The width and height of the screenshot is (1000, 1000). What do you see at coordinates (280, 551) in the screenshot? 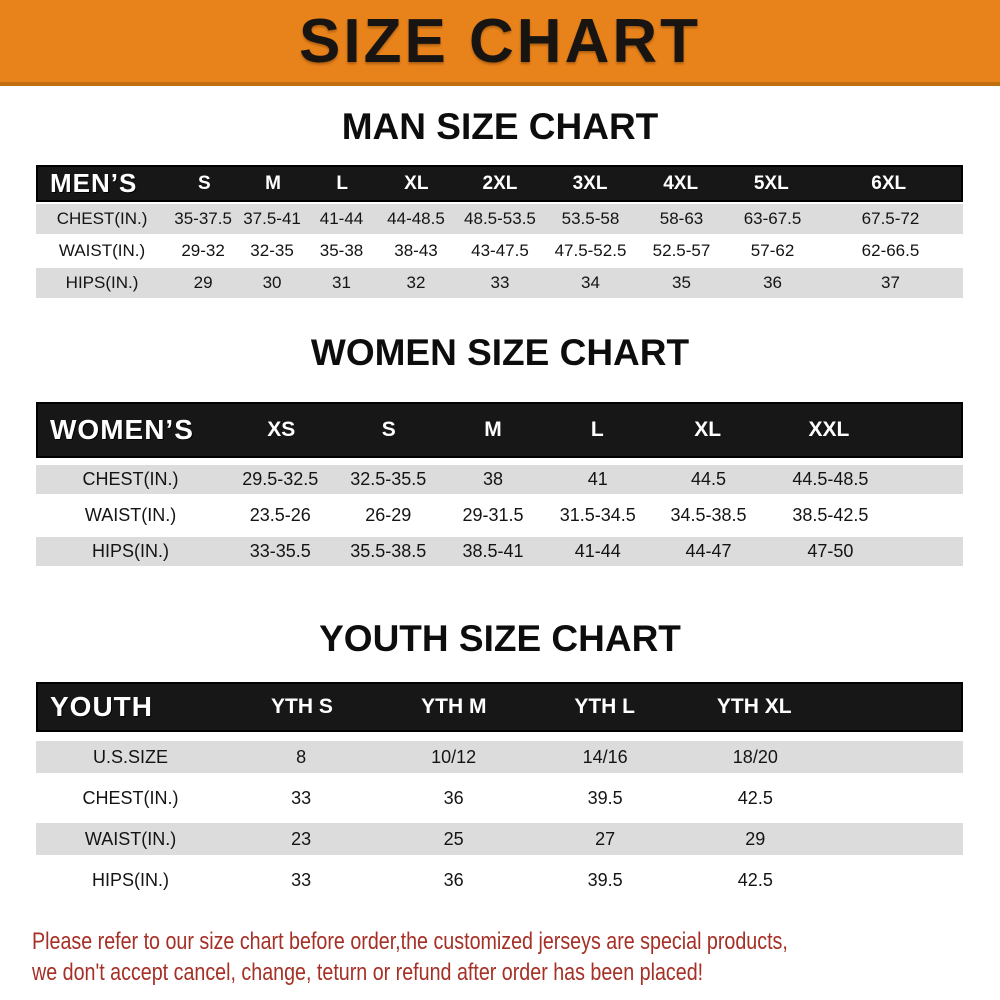
I see `size-value: 33-35.5` at bounding box center [280, 551].